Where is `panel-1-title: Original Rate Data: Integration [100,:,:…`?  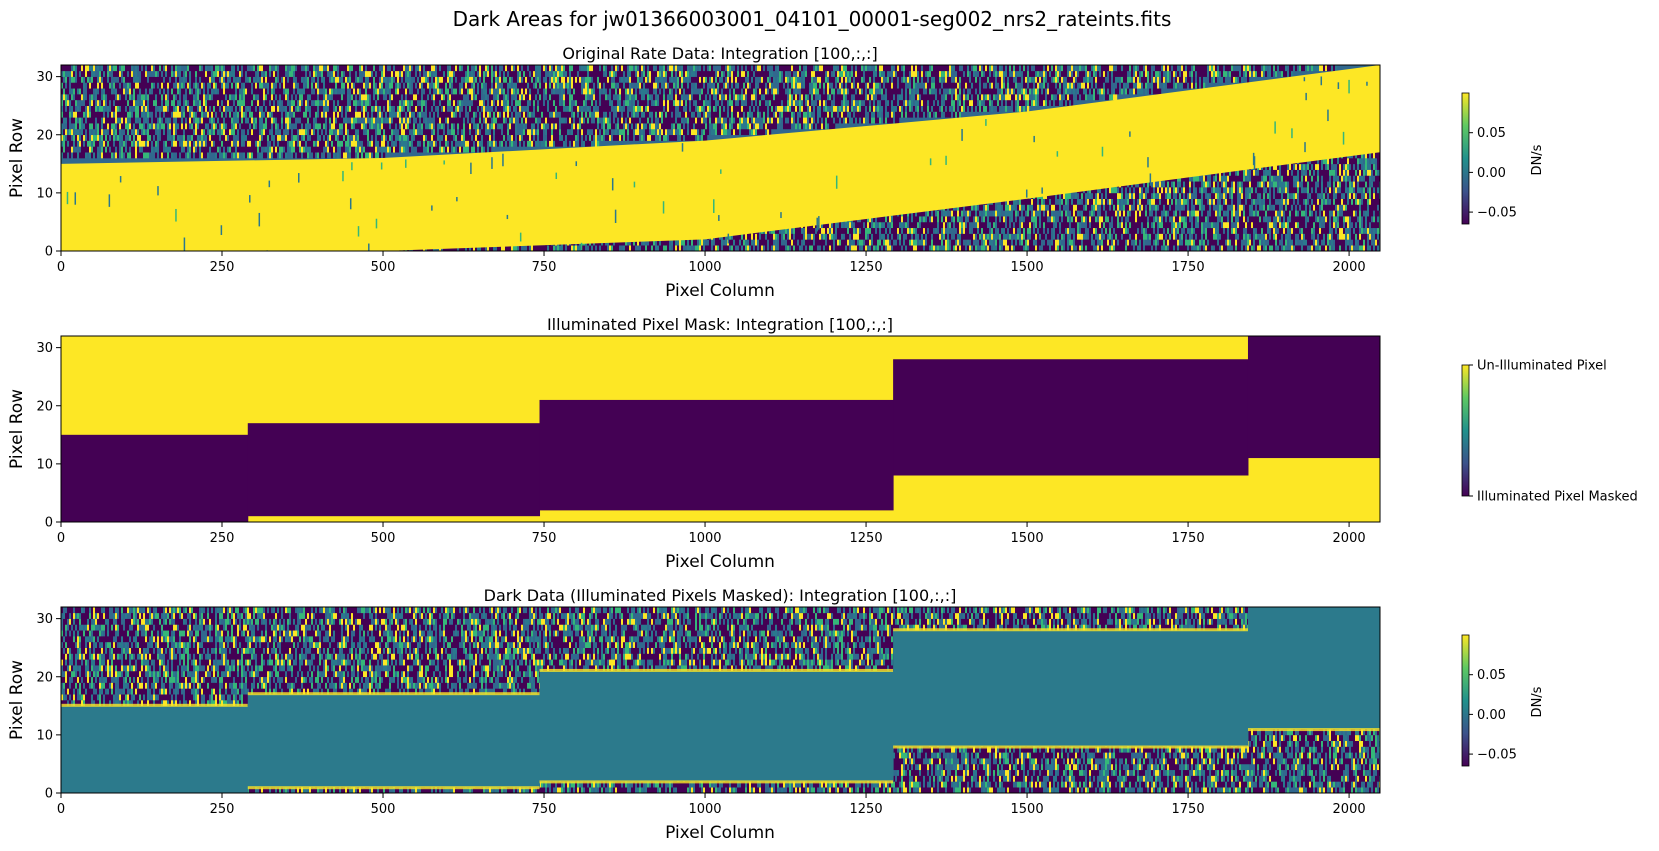
panel-1-title: Original Rate Data: Integration [100,:,:… is located at coordinates (719, 53).